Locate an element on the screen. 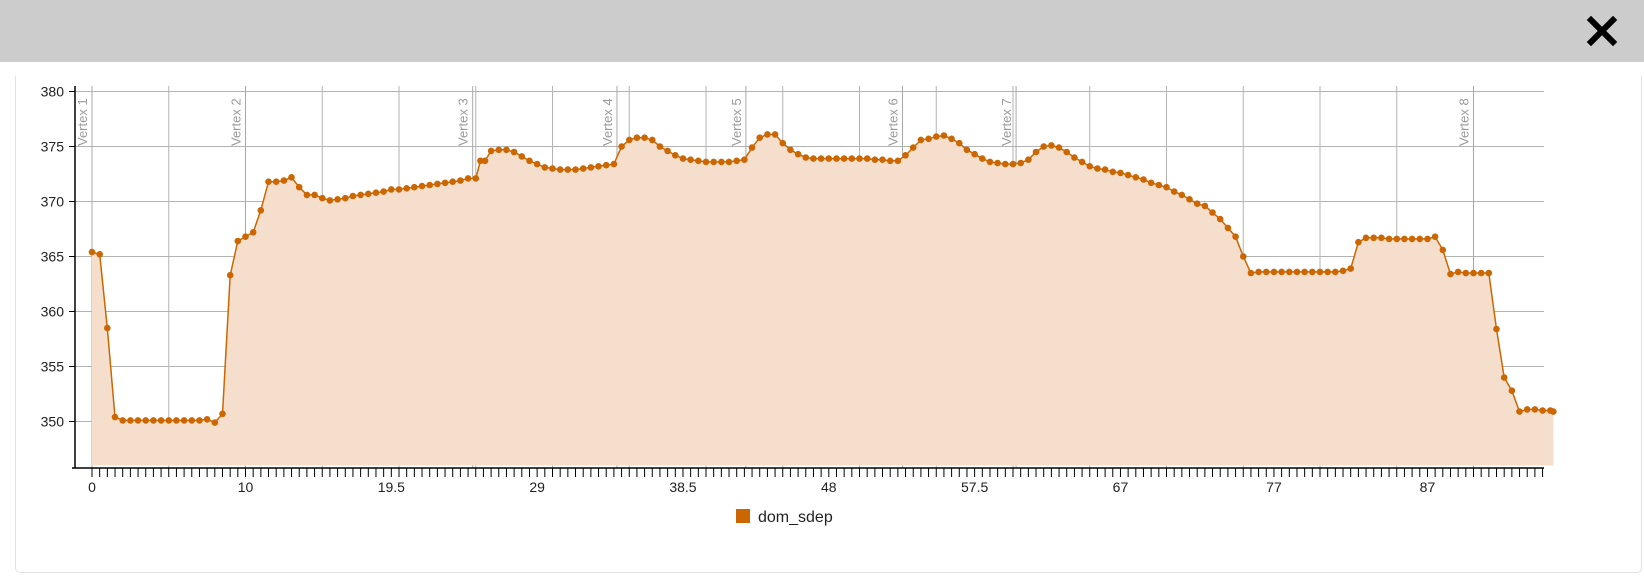  vertex-label: Vertex 5 is located at coordinates (736, 122).